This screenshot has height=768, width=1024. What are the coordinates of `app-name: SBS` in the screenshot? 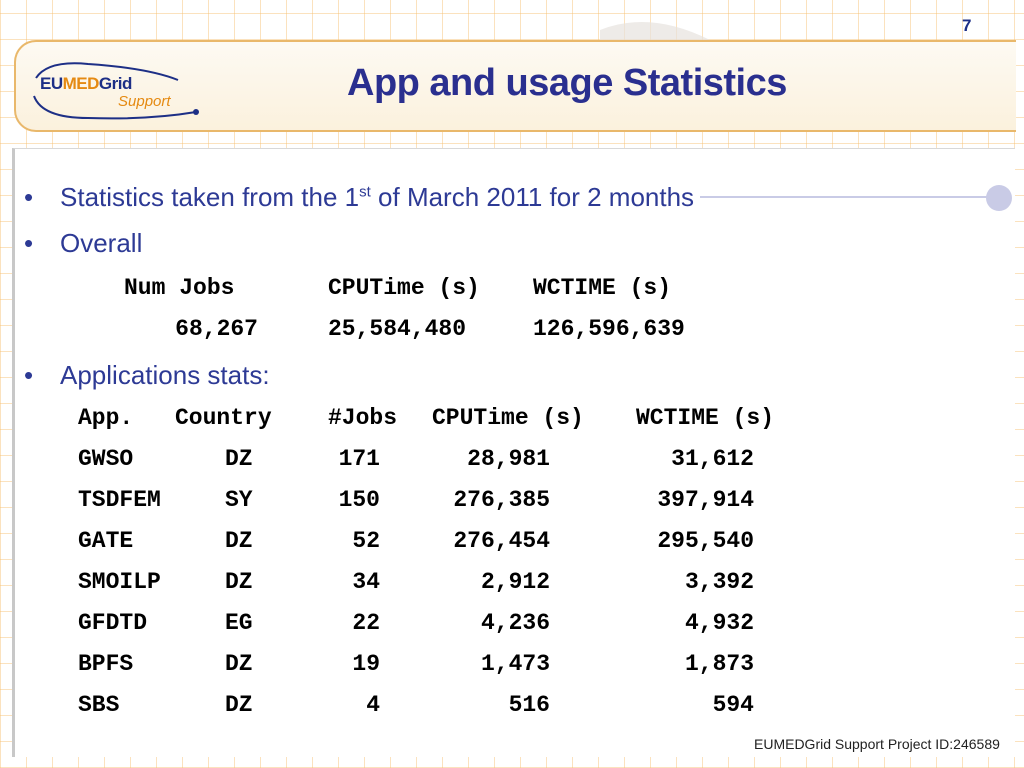 It's located at (99, 705).